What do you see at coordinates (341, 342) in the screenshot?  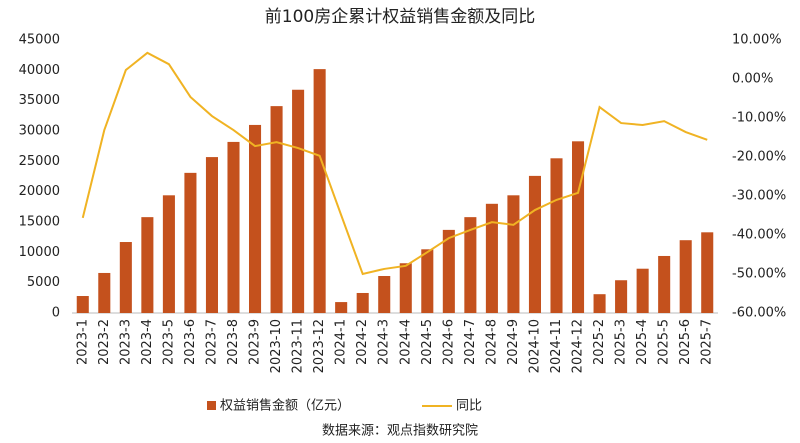 I see `x-tick-label: 2024-1` at bounding box center [341, 342].